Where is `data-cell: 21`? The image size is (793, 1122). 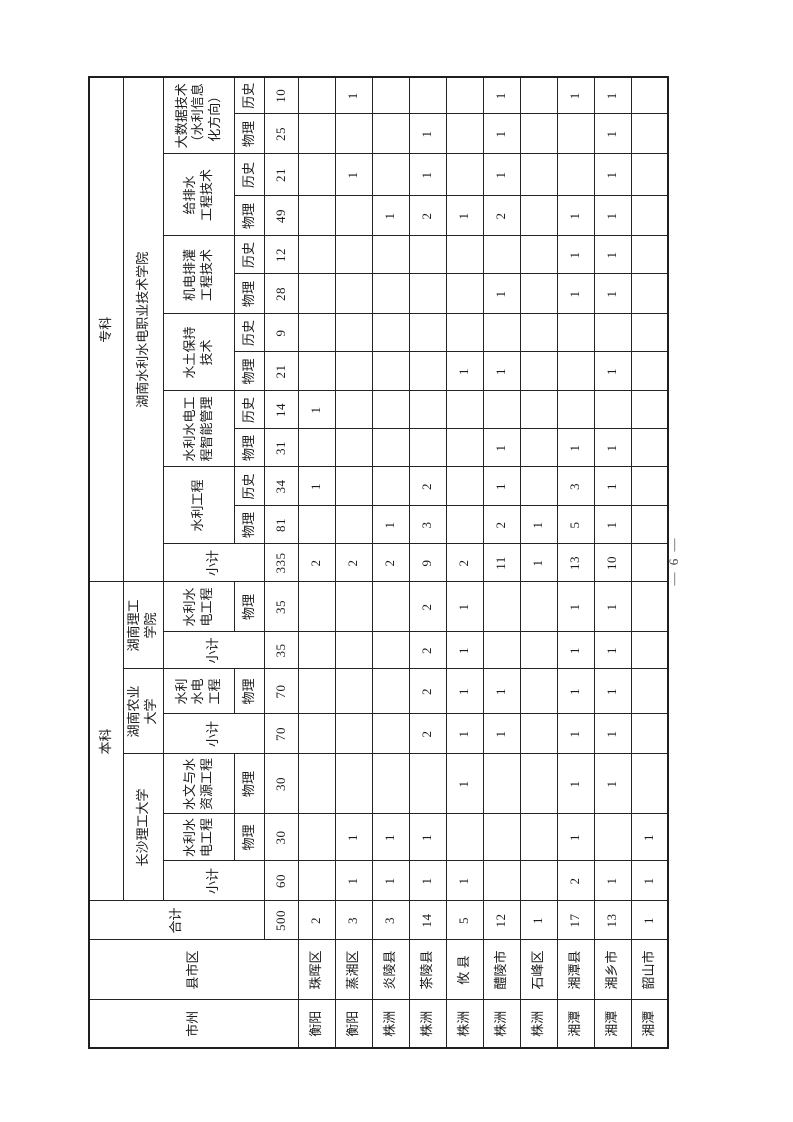 data-cell: 21 is located at coordinates (281, 371).